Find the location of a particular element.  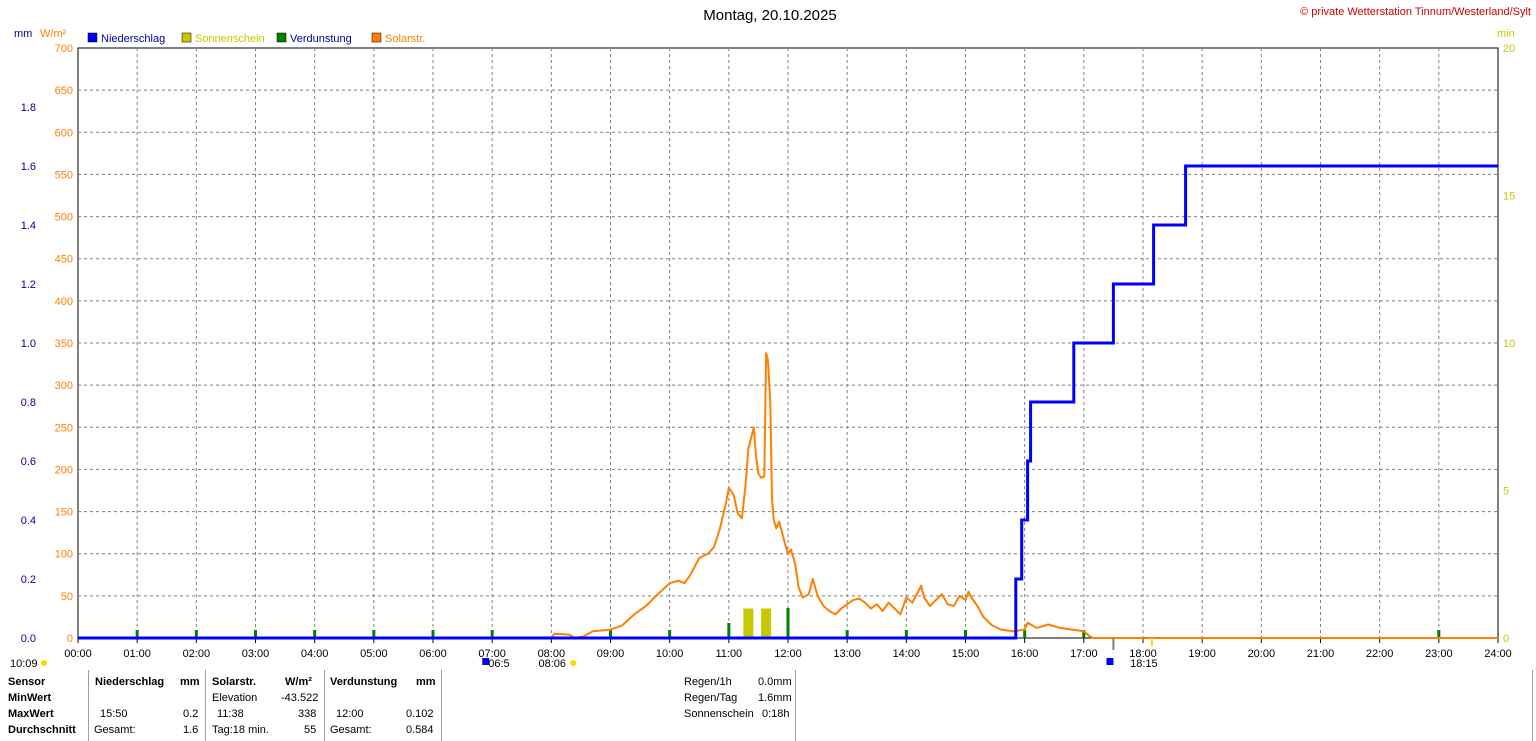

stats-evap-total-label: Gesamt: is located at coordinates (351, 730).